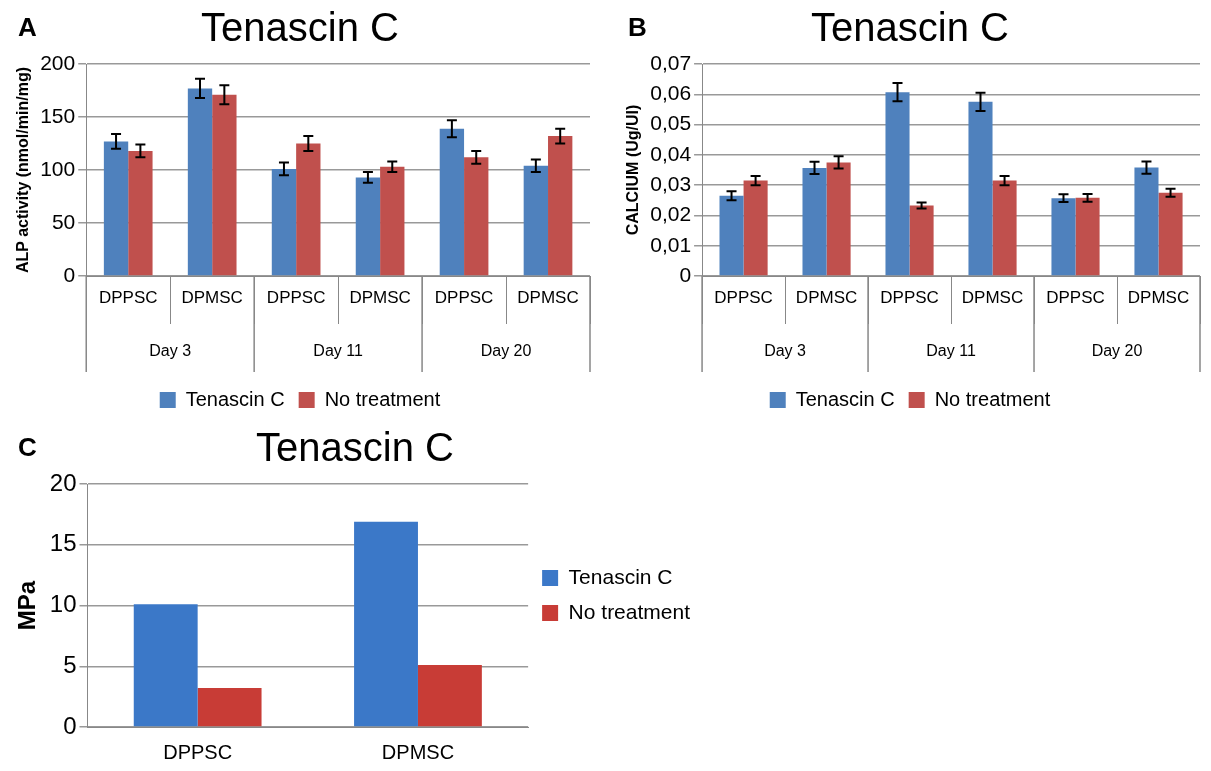 Image resolution: width=1211 pixels, height=771 pixels. Describe the element at coordinates (671, 123) in the screenshot. I see `y-tick-label: 0,05` at that location.